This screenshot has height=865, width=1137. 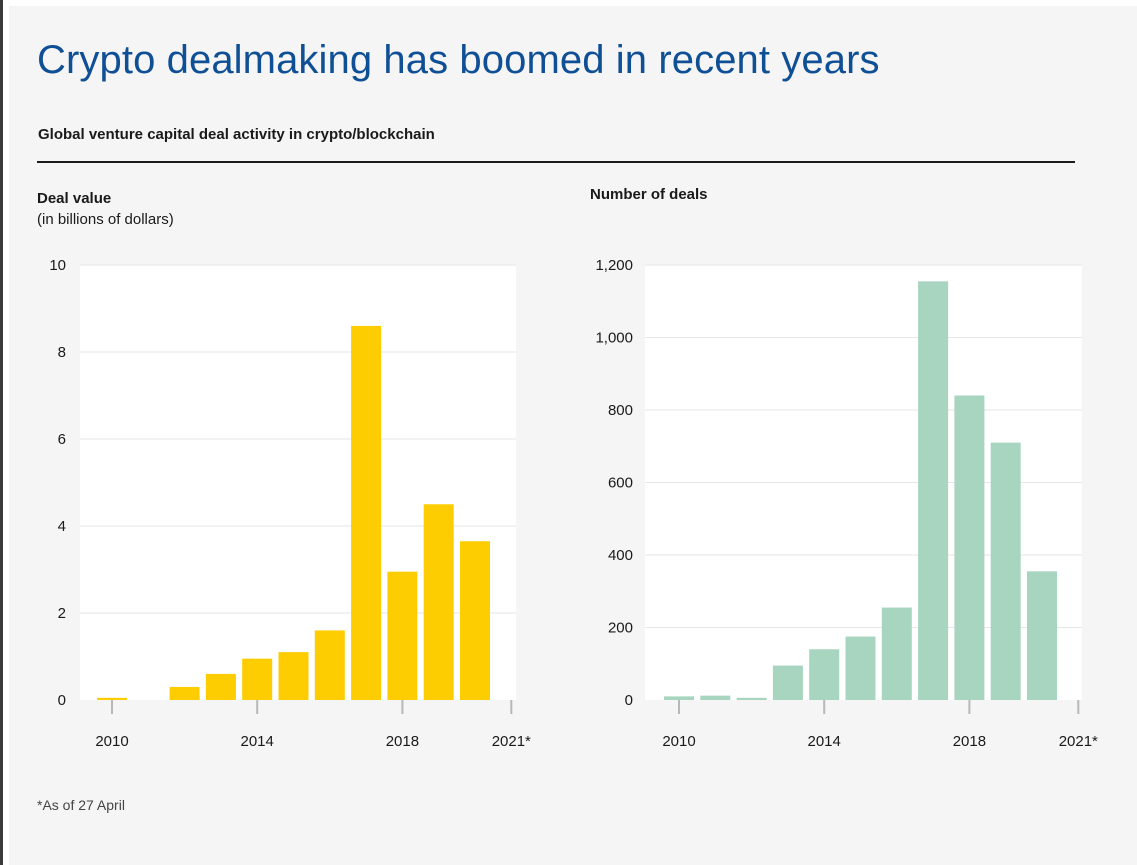 What do you see at coordinates (62, 700) in the screenshot?
I see `deal-value-y-tick-label: 0` at bounding box center [62, 700].